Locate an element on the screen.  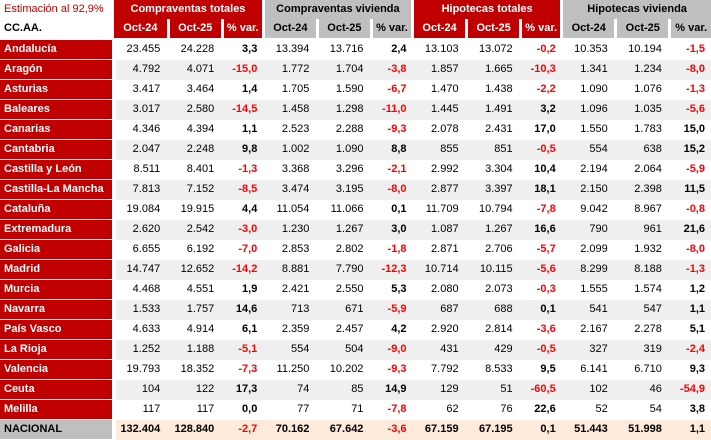
region-label: Murcia is located at coordinates (58, 289).